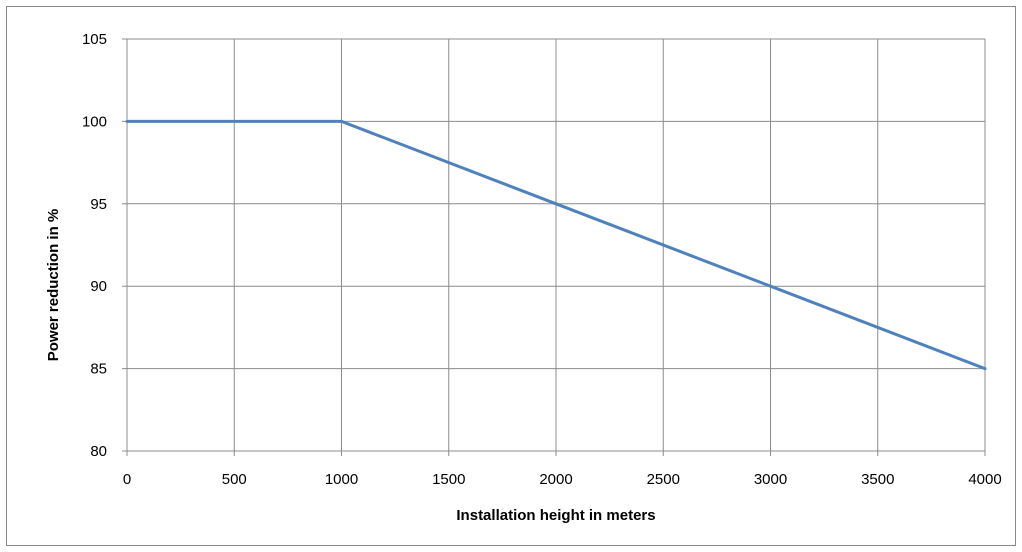 This screenshot has height=552, width=1022. Describe the element at coordinates (53, 285) in the screenshot. I see `y-axis-title: Power reduction in %` at that location.